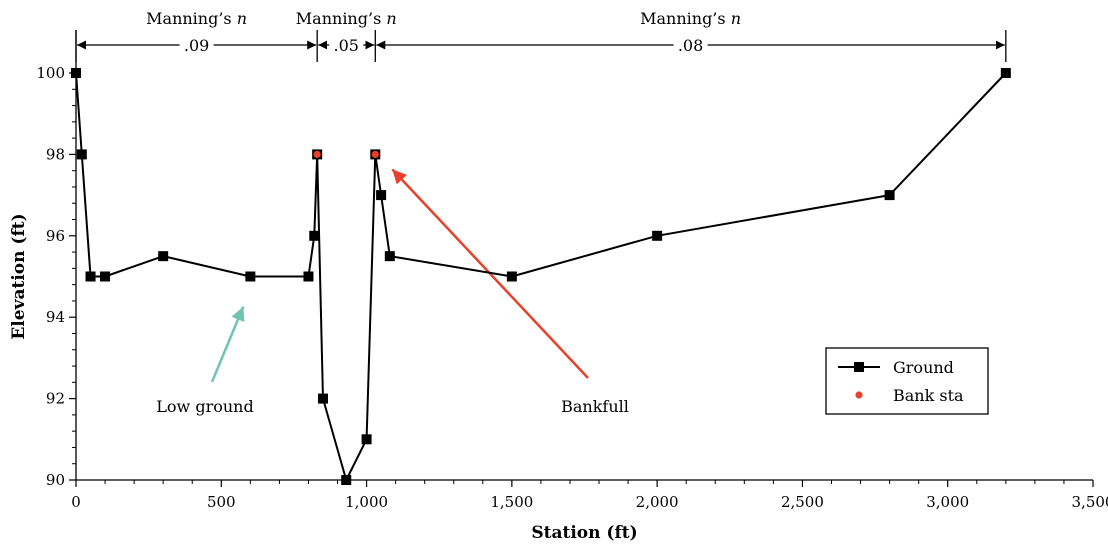 The image size is (1108, 548). Describe the element at coordinates (1090, 502) in the screenshot. I see `x-tick-label: 3,500` at that location.